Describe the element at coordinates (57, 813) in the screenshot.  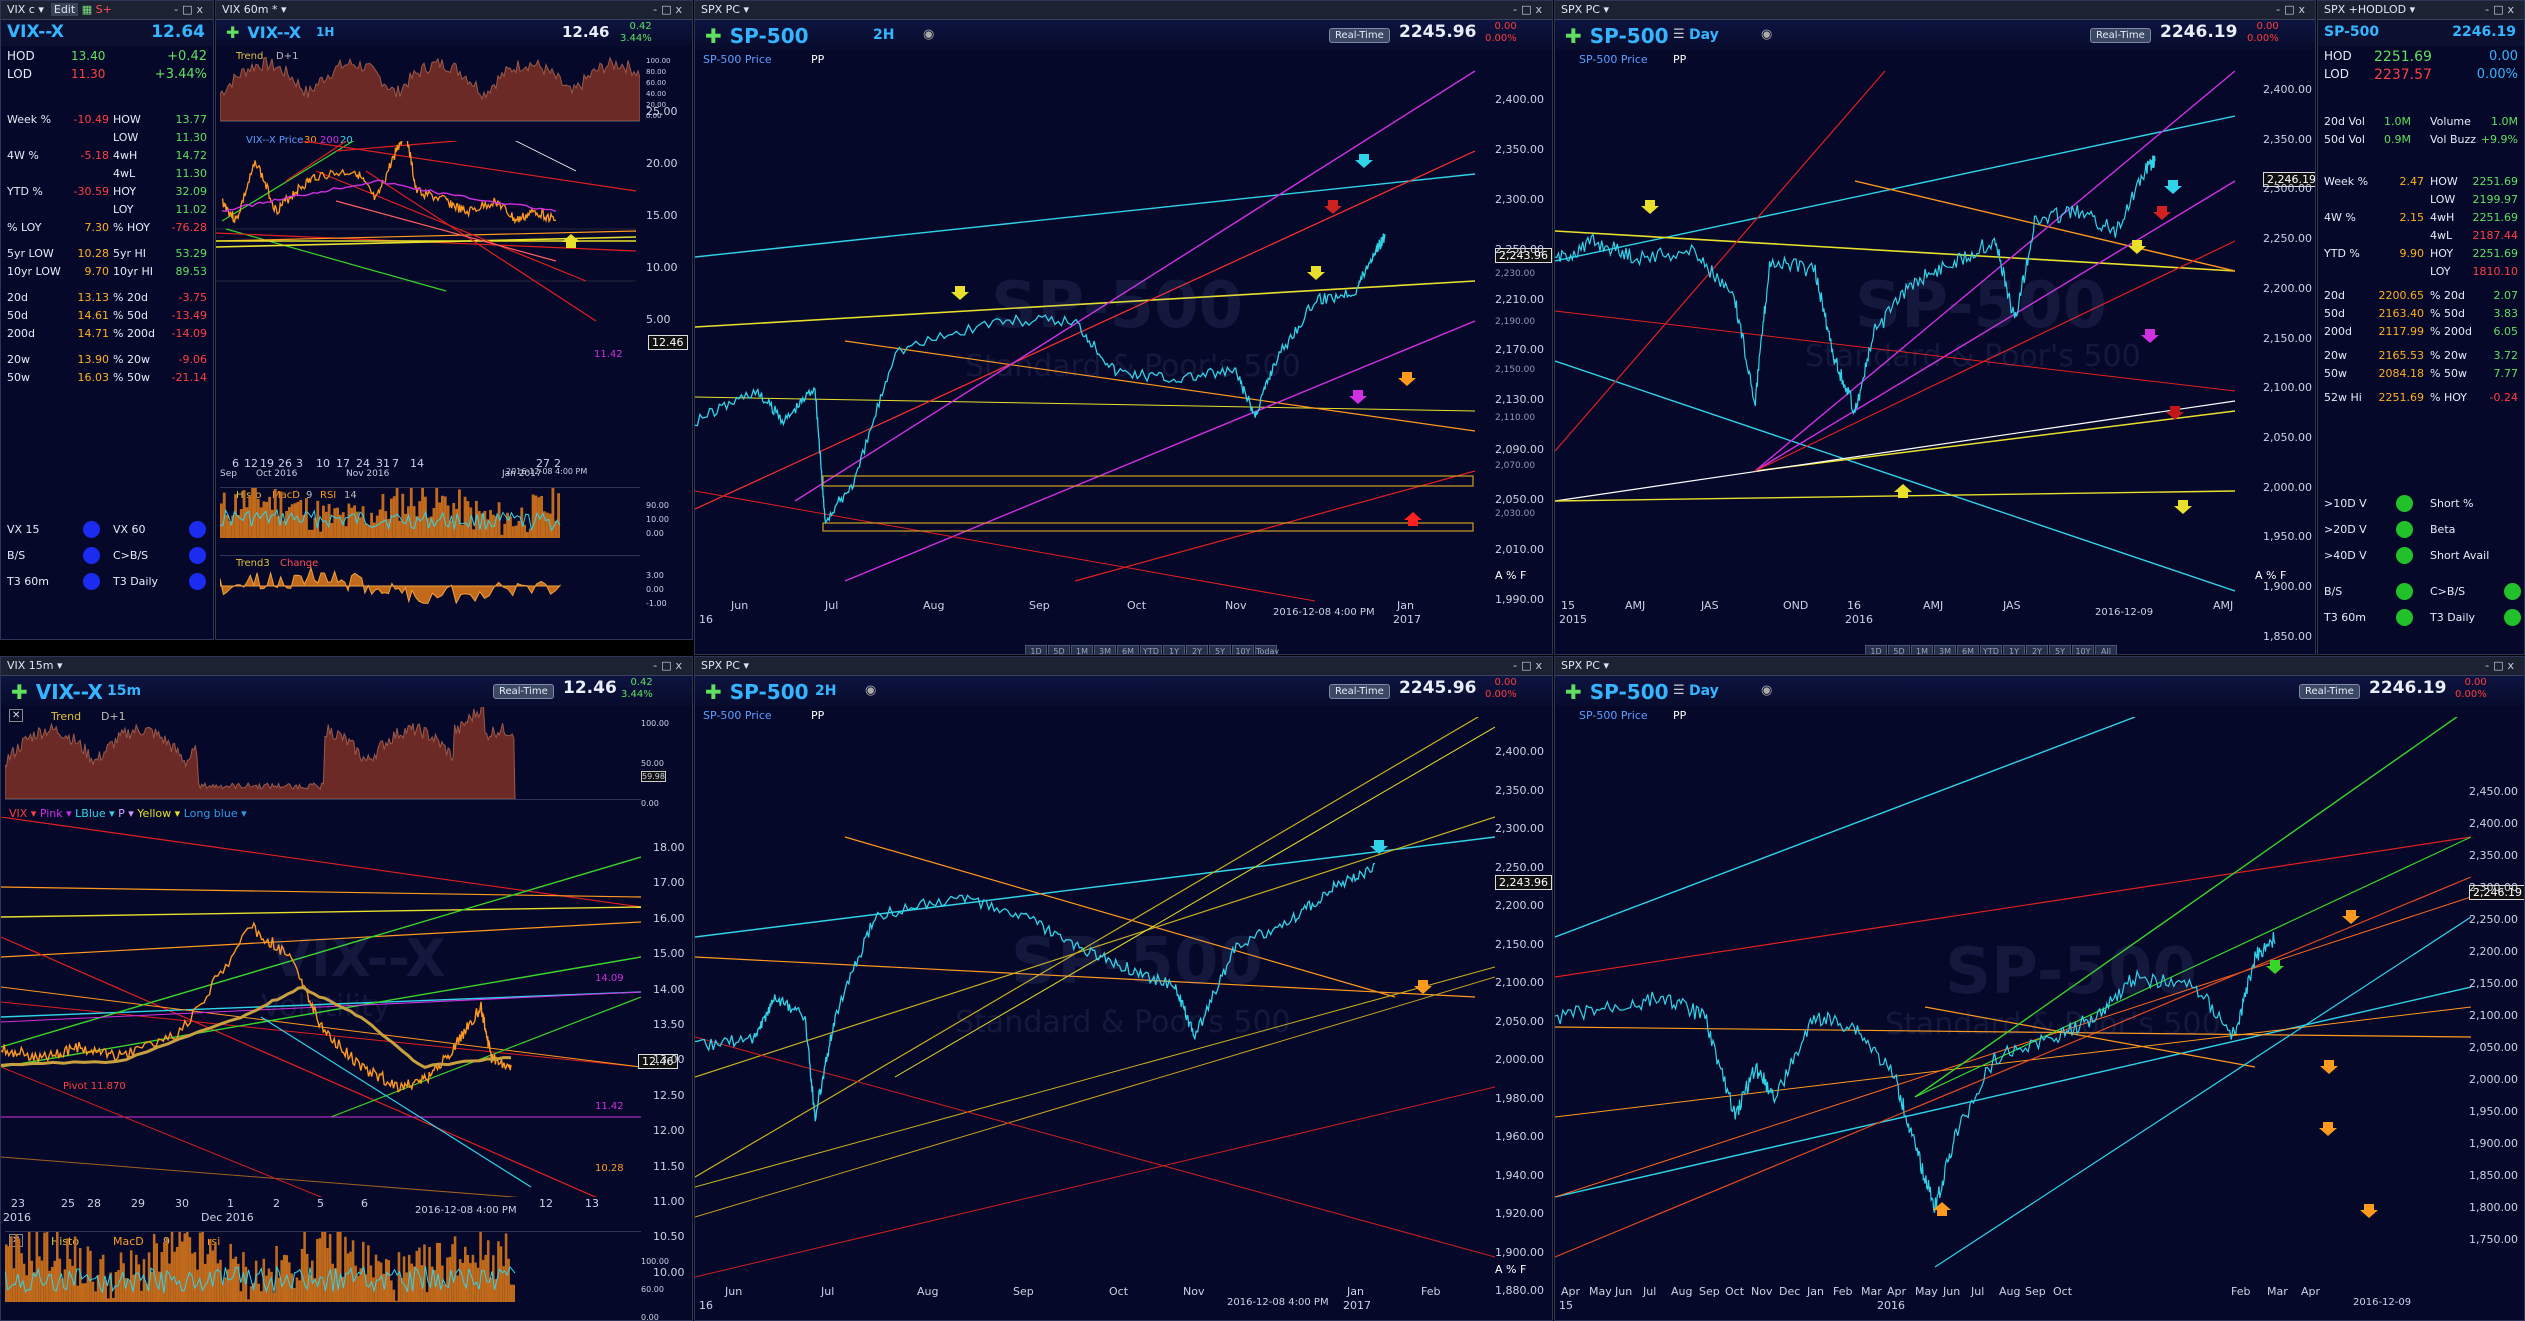
I see `legend-item: Pink ▾` at that location.